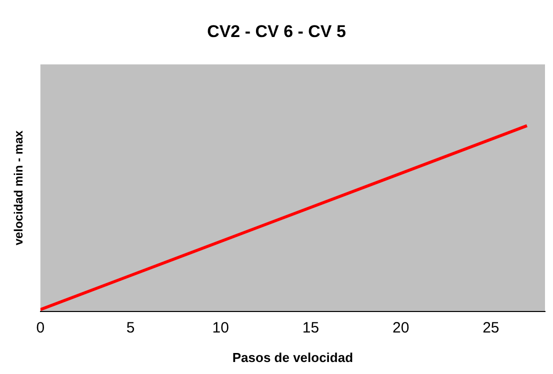 The height and width of the screenshot is (374, 553). What do you see at coordinates (293, 357) in the screenshot?
I see `x-axis-title: Pasos de velocidad` at bounding box center [293, 357].